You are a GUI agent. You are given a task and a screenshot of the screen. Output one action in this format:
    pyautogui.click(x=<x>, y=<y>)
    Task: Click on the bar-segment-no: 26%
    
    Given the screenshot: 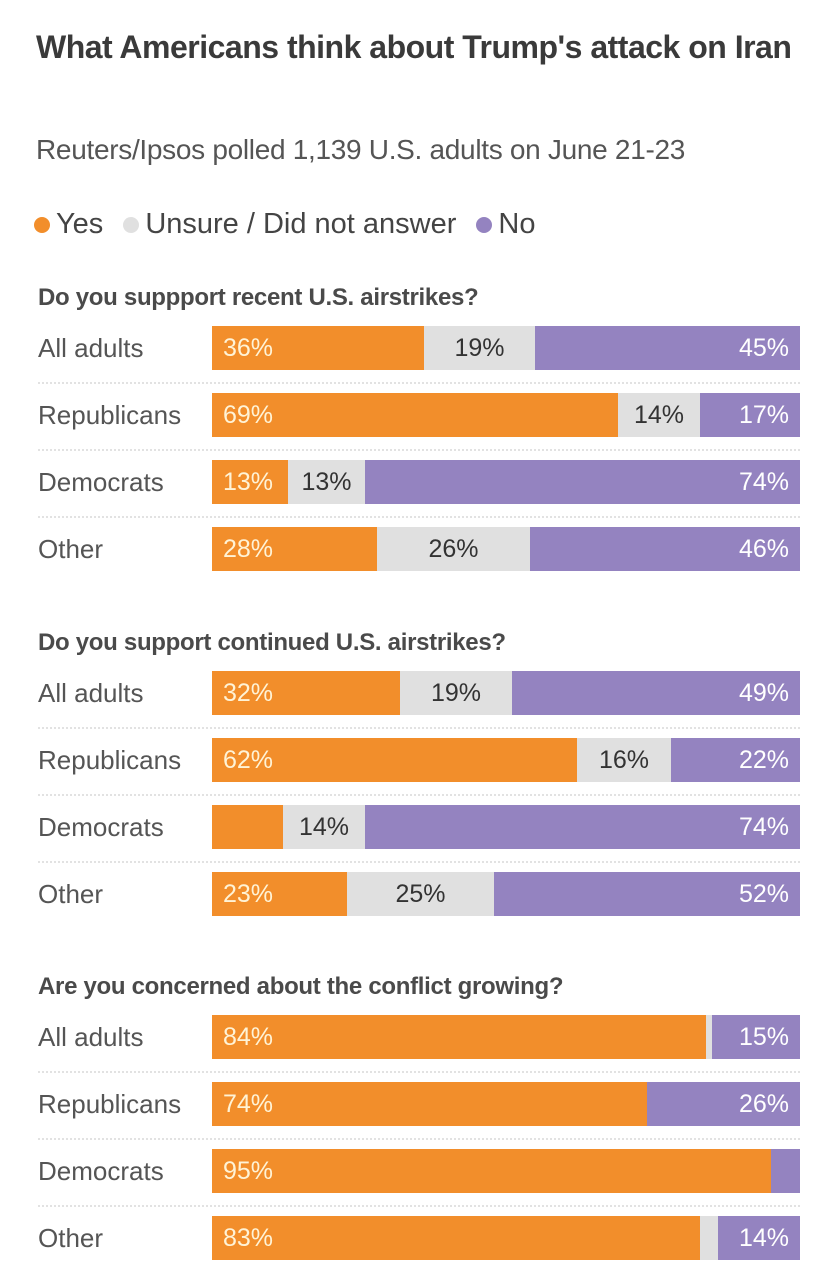 What is the action you would take?
    pyautogui.click(x=723, y=1104)
    